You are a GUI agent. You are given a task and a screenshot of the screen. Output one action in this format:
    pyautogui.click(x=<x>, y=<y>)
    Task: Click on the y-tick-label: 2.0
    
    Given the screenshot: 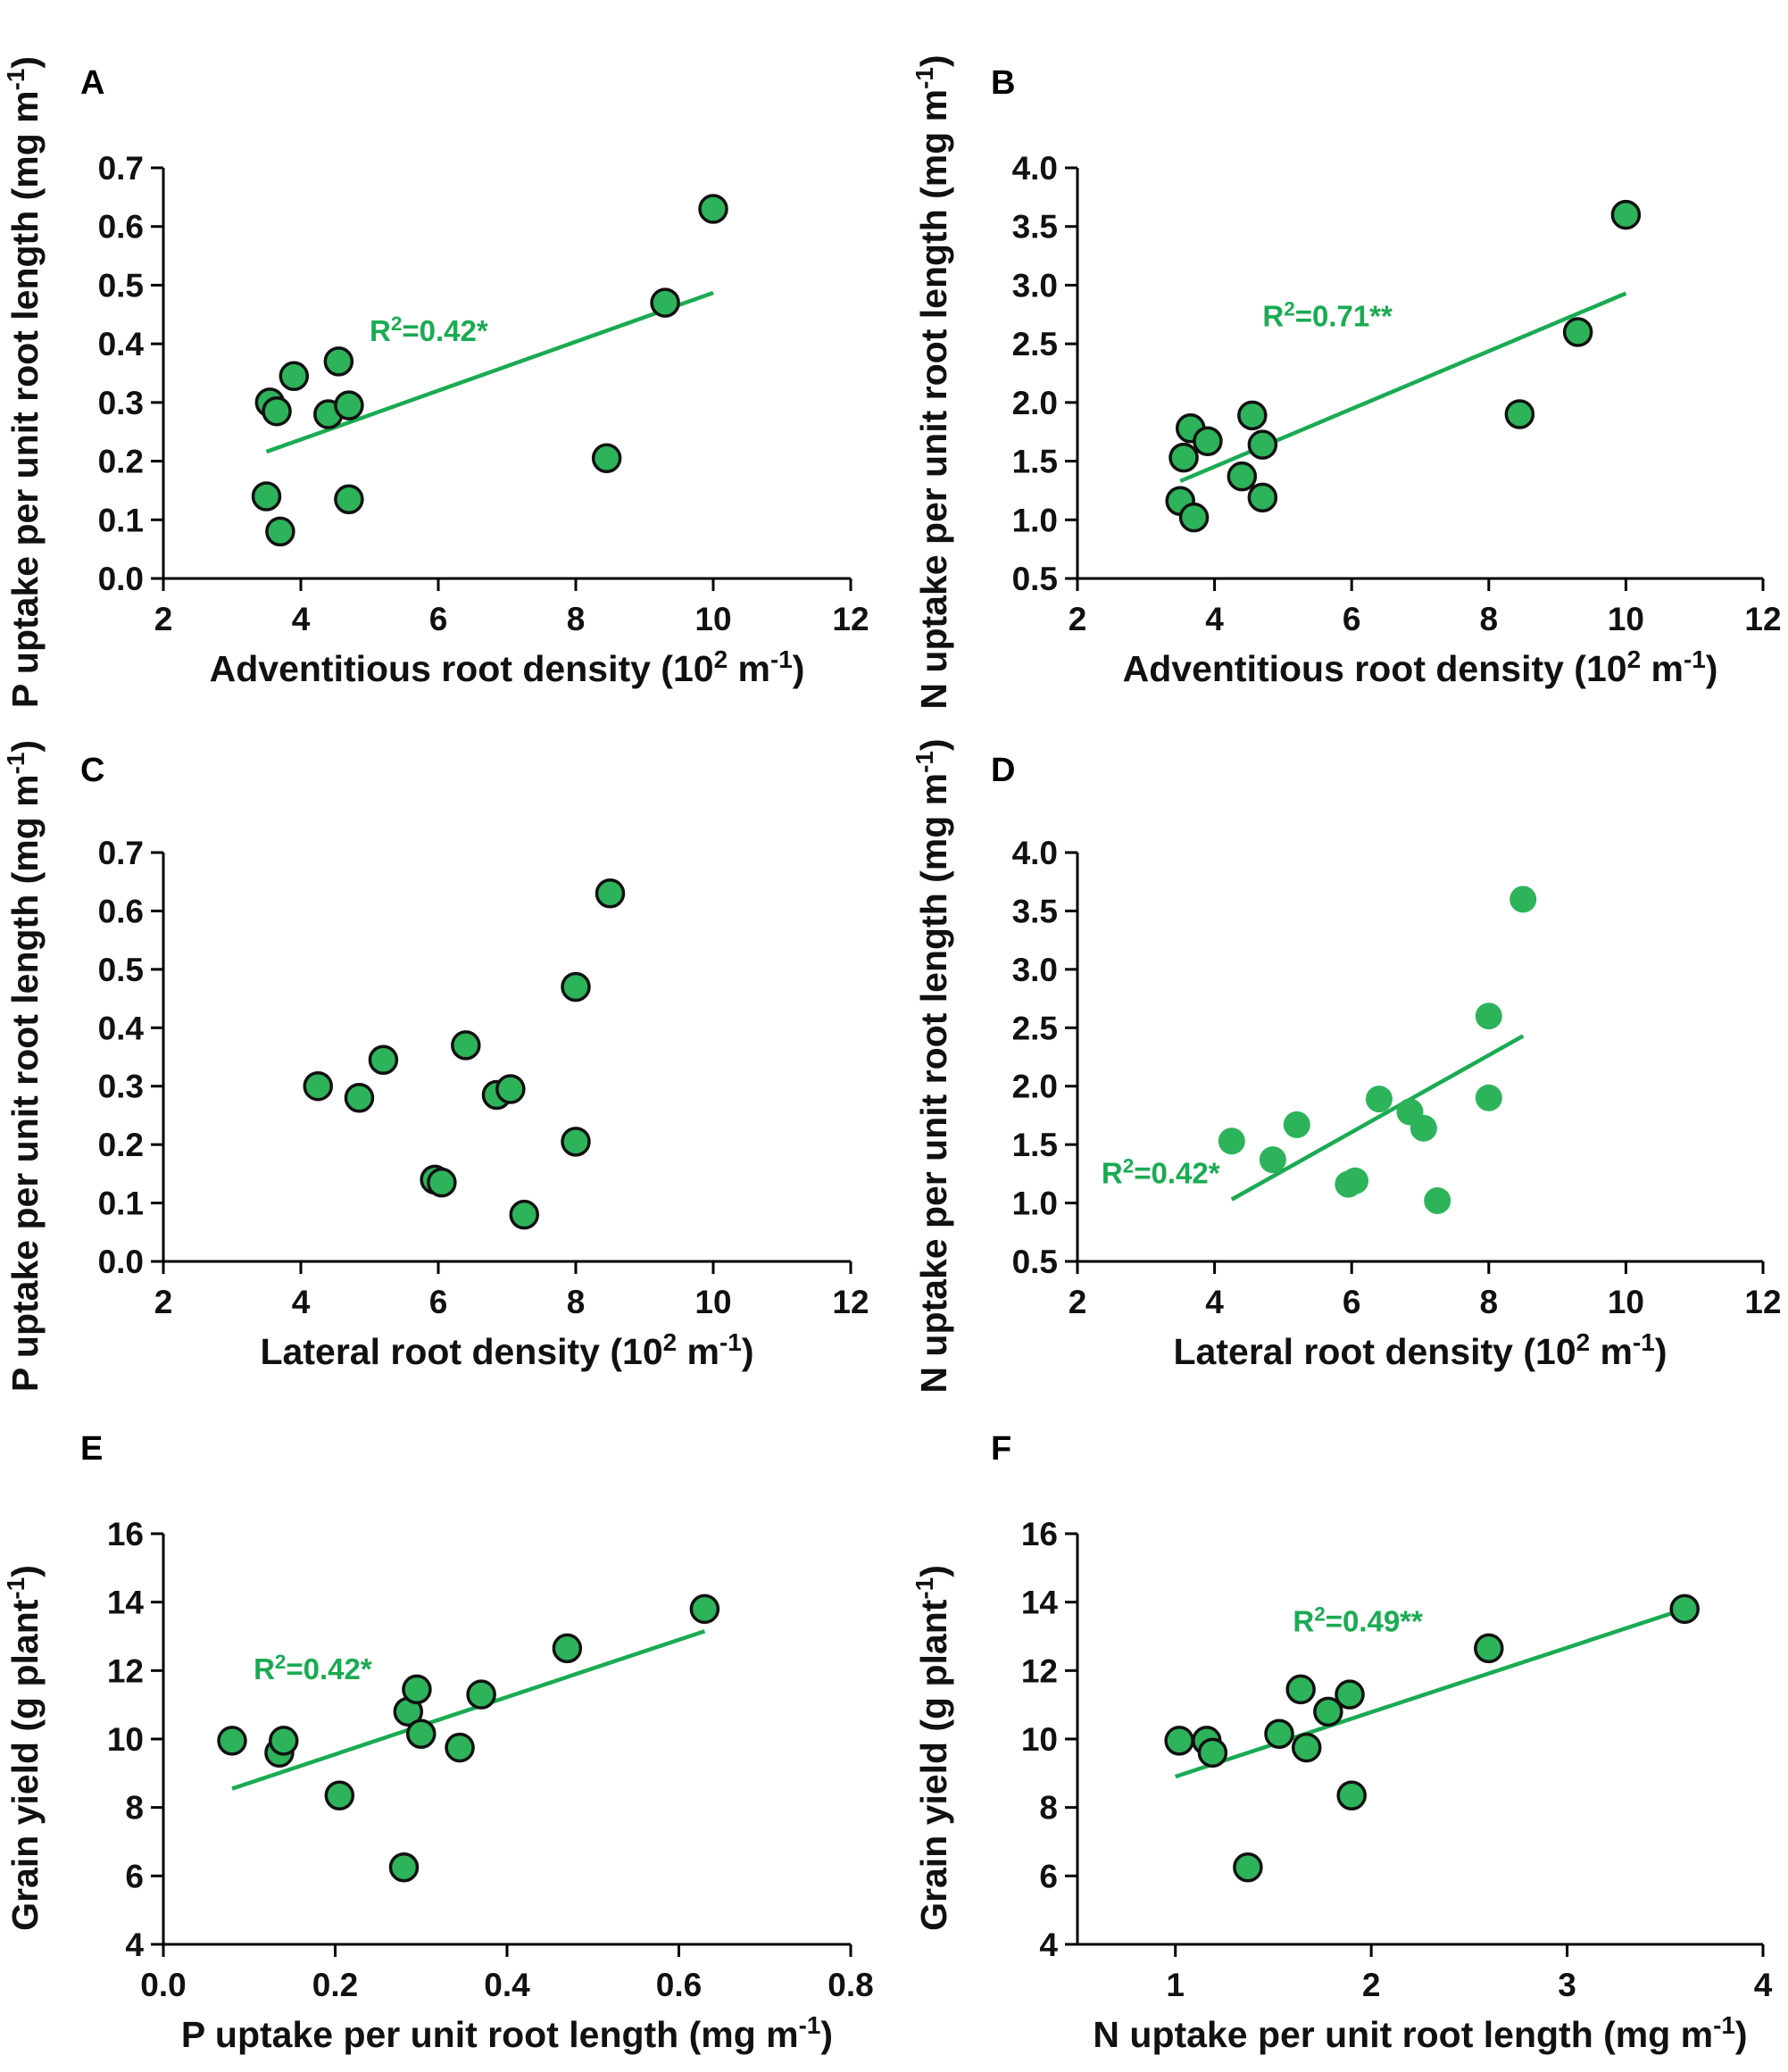 What is the action you would take?
    pyautogui.click(x=1035, y=1087)
    